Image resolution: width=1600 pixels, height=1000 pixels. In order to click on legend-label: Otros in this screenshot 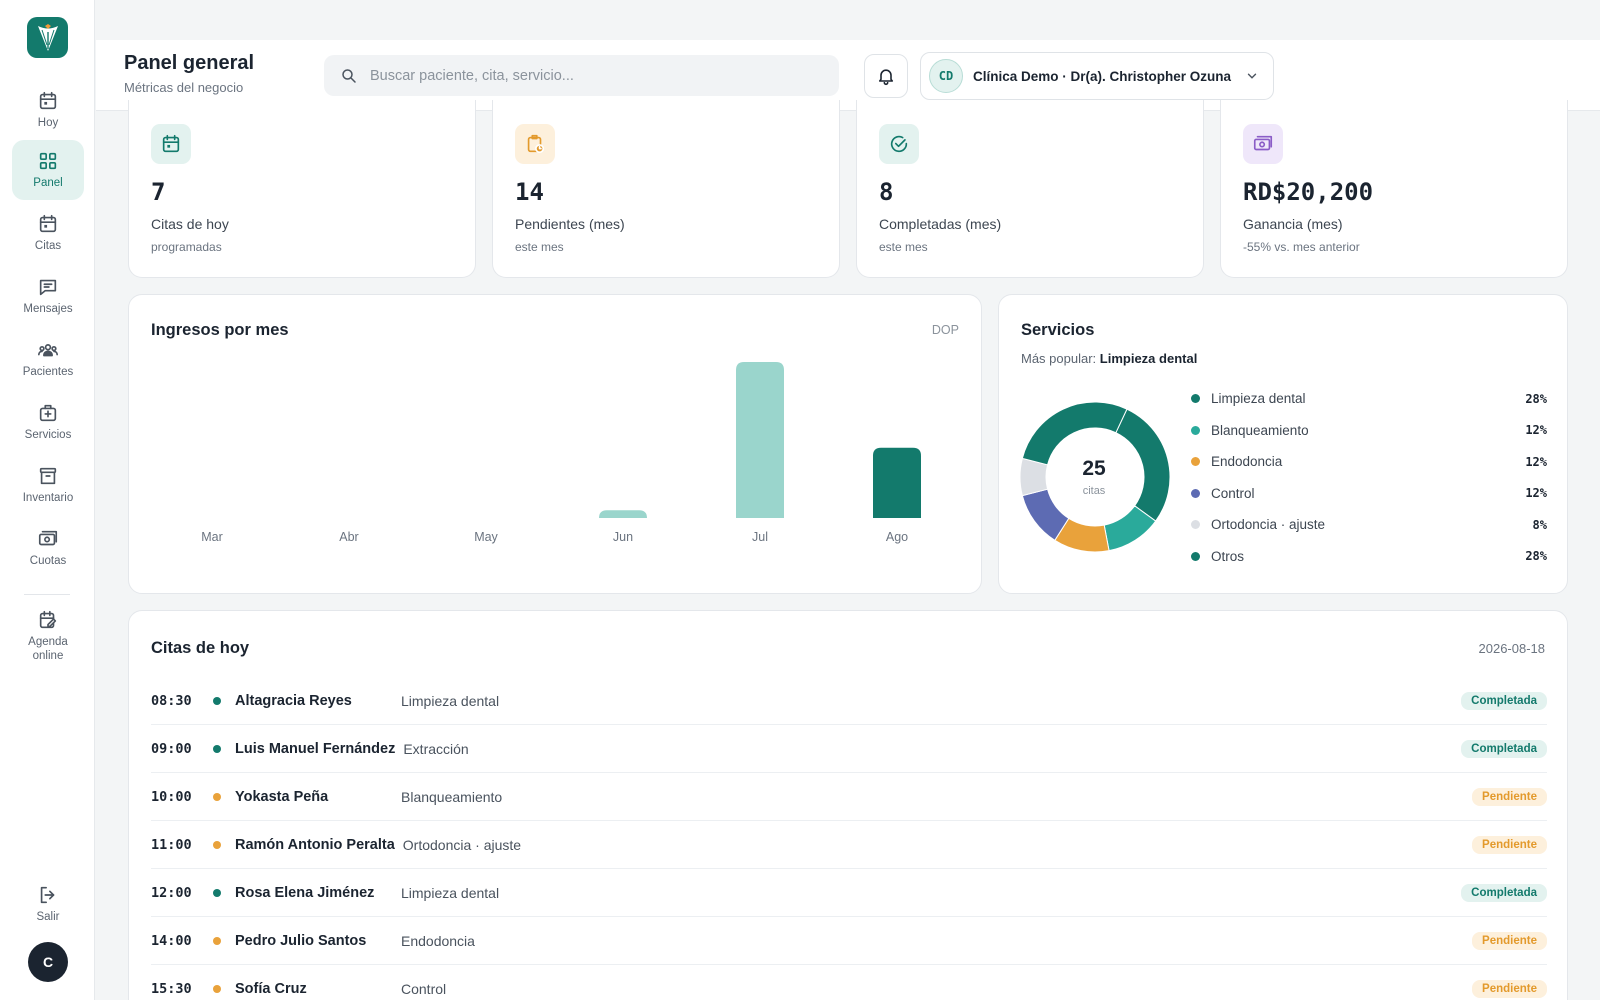, I will do `click(1228, 556)`.